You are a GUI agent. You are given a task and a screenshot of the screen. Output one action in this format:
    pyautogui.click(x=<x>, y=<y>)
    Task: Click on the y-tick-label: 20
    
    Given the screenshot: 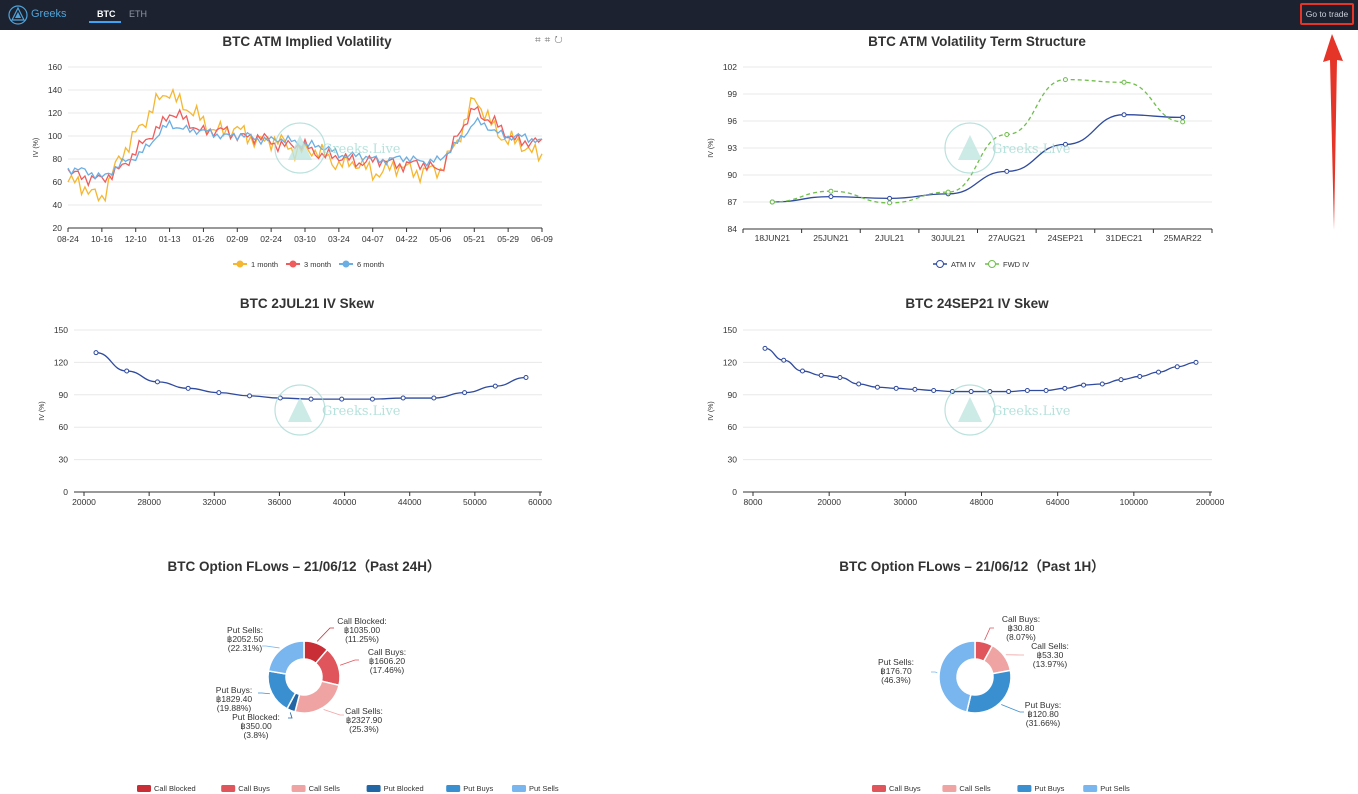 What is the action you would take?
    pyautogui.click(x=58, y=228)
    